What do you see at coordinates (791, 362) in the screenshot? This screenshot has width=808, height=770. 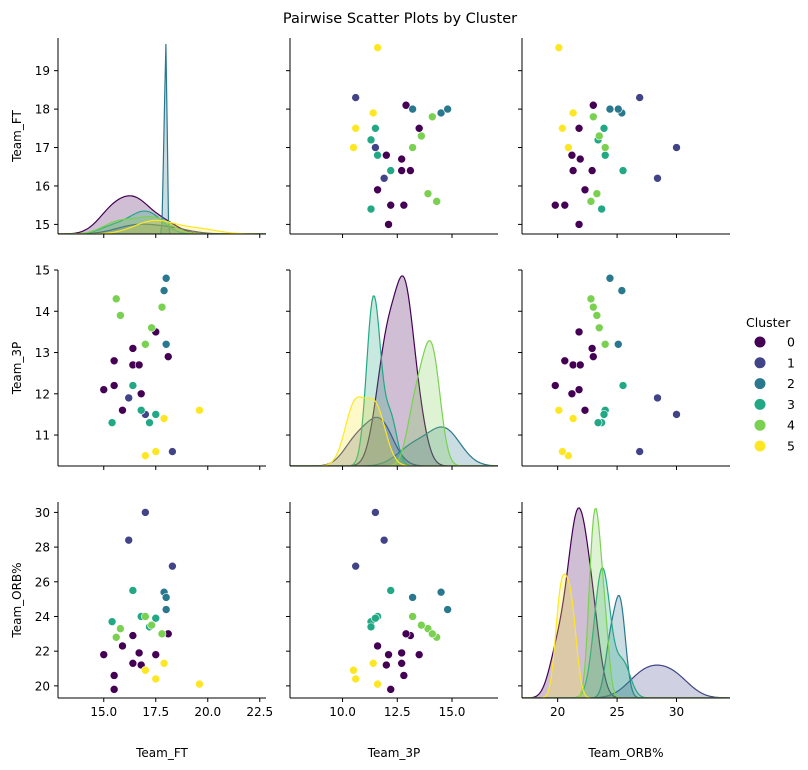 I see `legend-label-cluster-1: 1` at bounding box center [791, 362].